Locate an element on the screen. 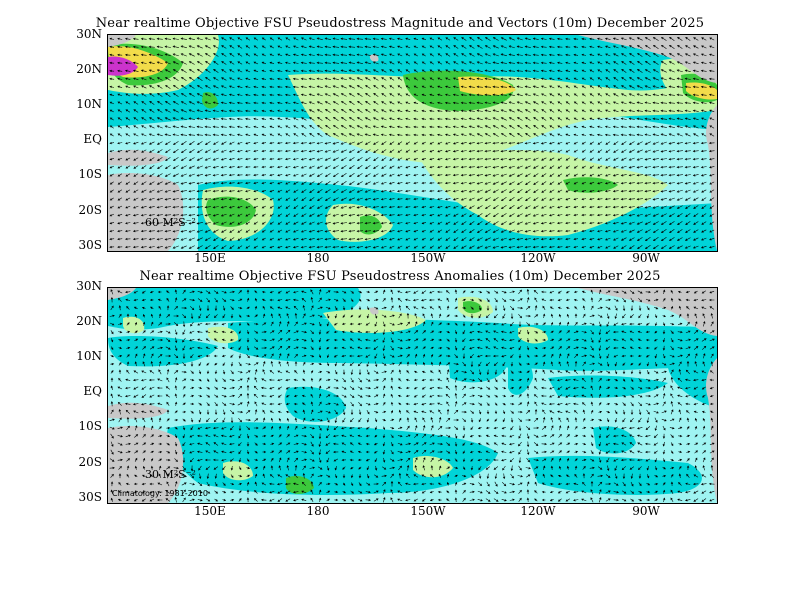 The image size is (800, 600). panel-1-lat-label-30s: 30S is located at coordinates (90, 245).